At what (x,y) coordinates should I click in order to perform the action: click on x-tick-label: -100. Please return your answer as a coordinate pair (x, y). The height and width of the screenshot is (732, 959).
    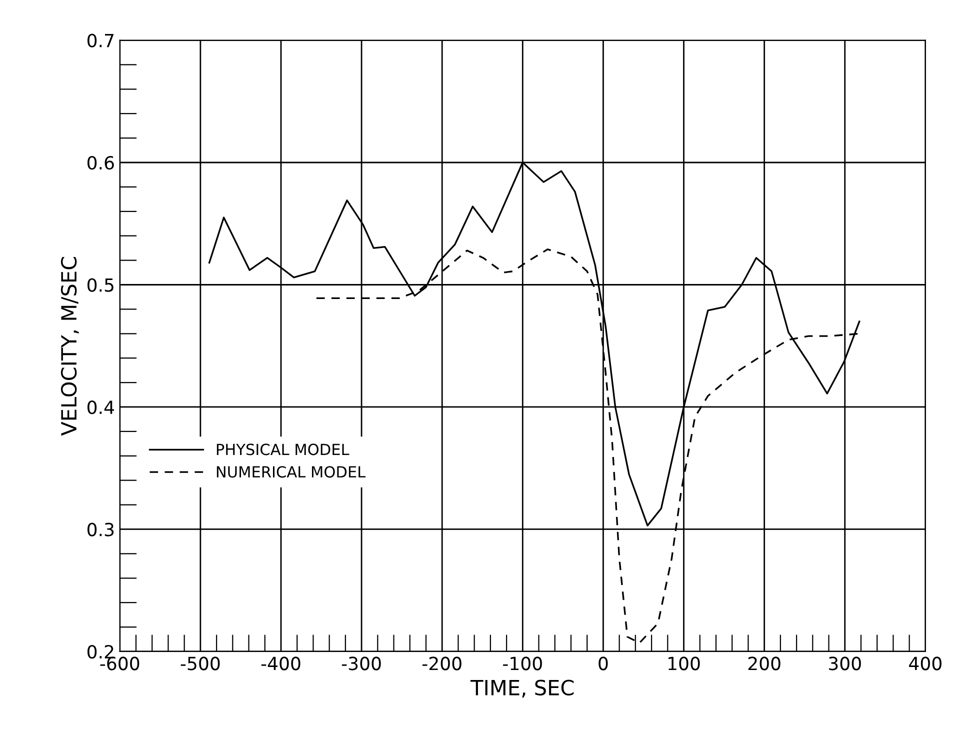
    Looking at the image, I should click on (522, 663).